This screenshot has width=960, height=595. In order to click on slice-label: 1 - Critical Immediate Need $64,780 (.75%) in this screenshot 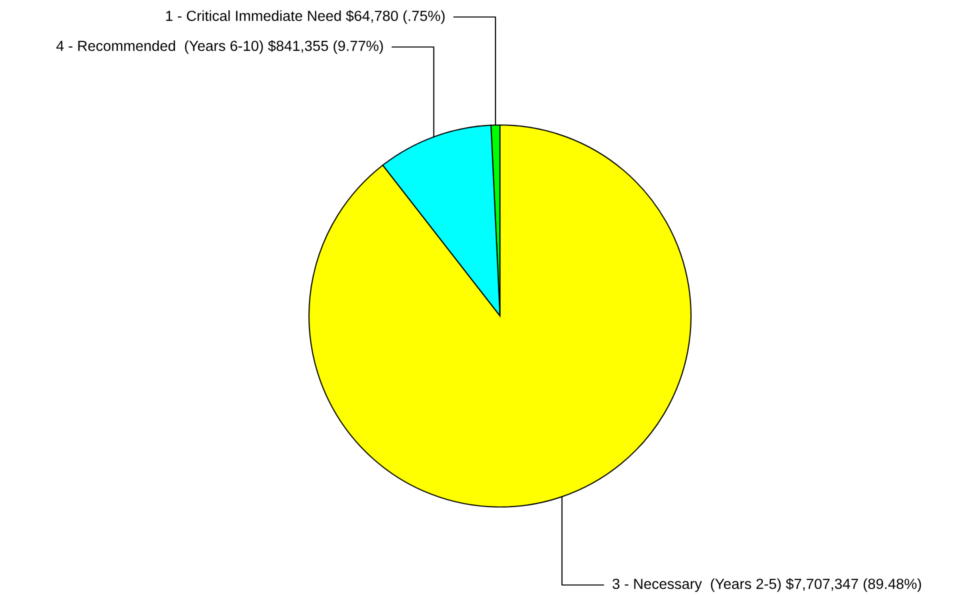, I will do `click(305, 17)`.